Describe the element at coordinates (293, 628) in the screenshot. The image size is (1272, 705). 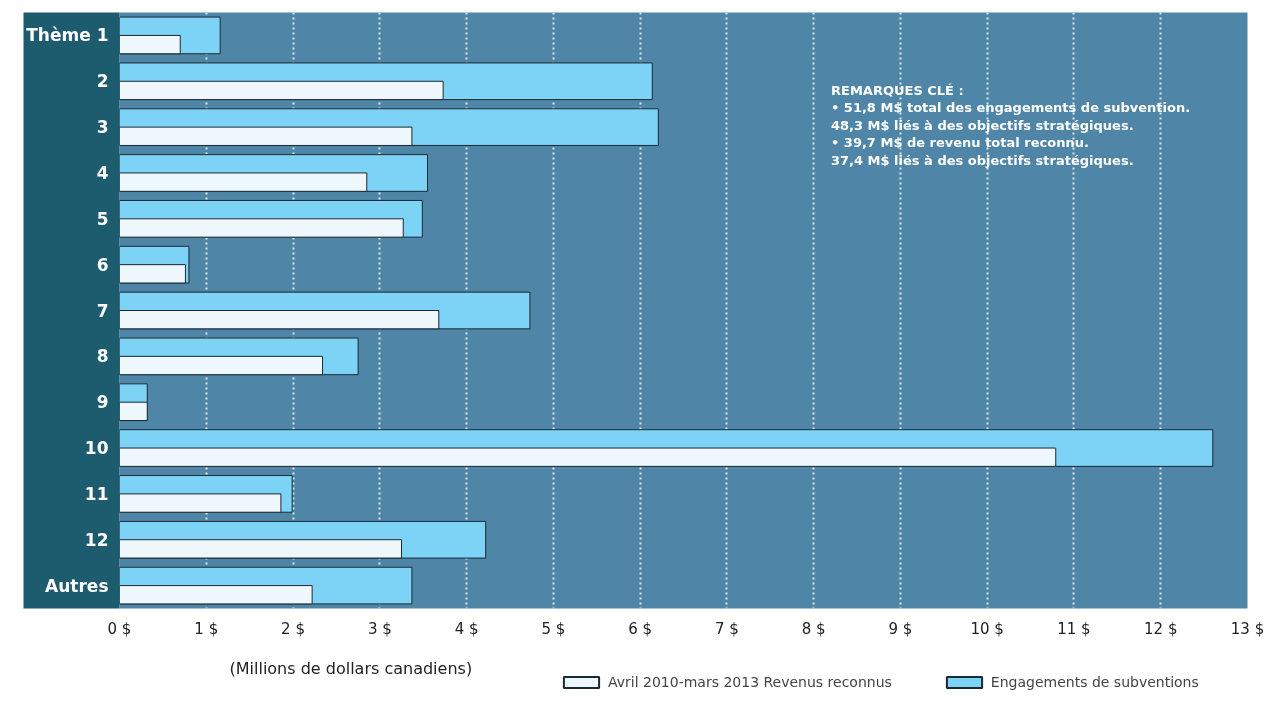
I see `x-tick-label: 2 $` at that location.